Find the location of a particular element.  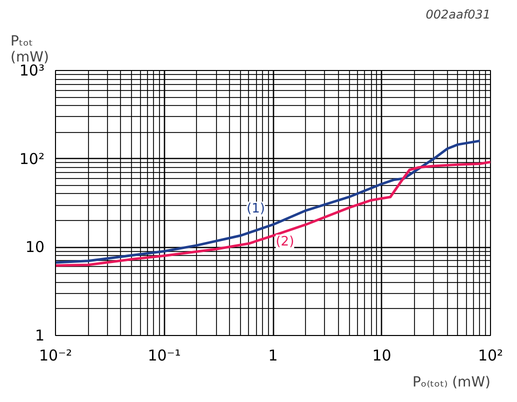

x-axis-title: Pₒ₍ₜₒₜ₎ (mW) is located at coordinates (451, 382).